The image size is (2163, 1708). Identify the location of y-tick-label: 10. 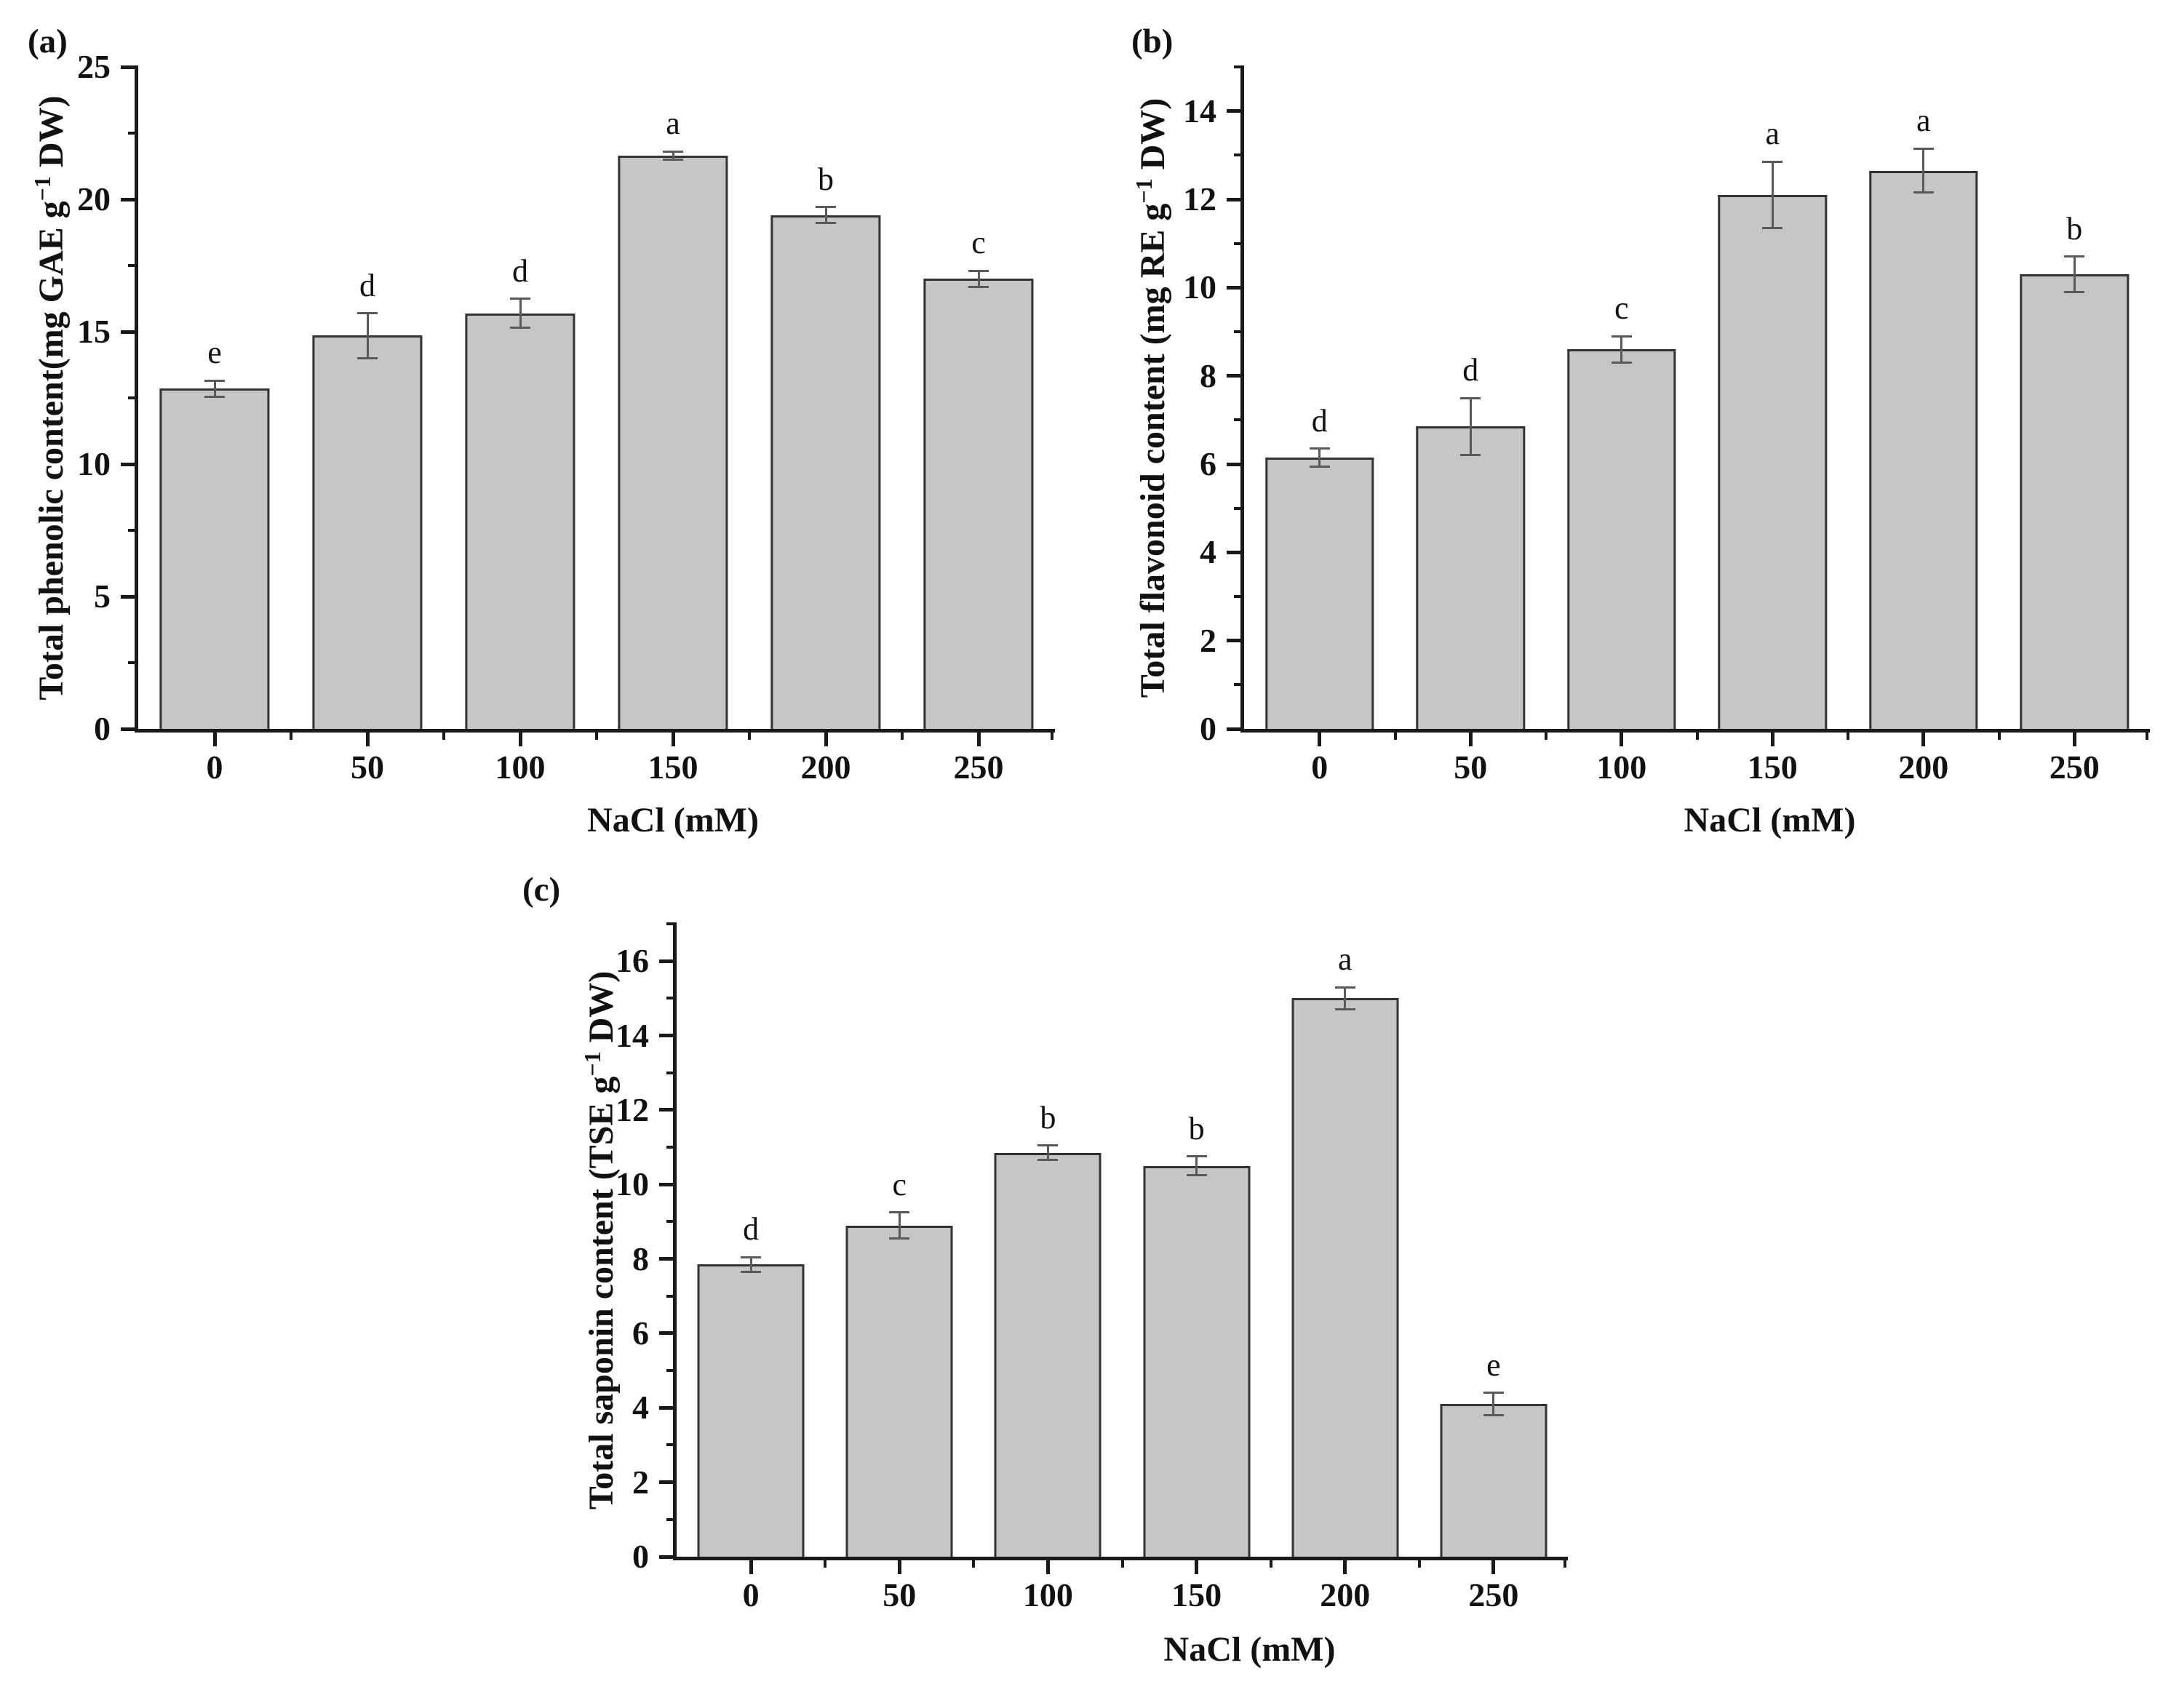
(94, 463).